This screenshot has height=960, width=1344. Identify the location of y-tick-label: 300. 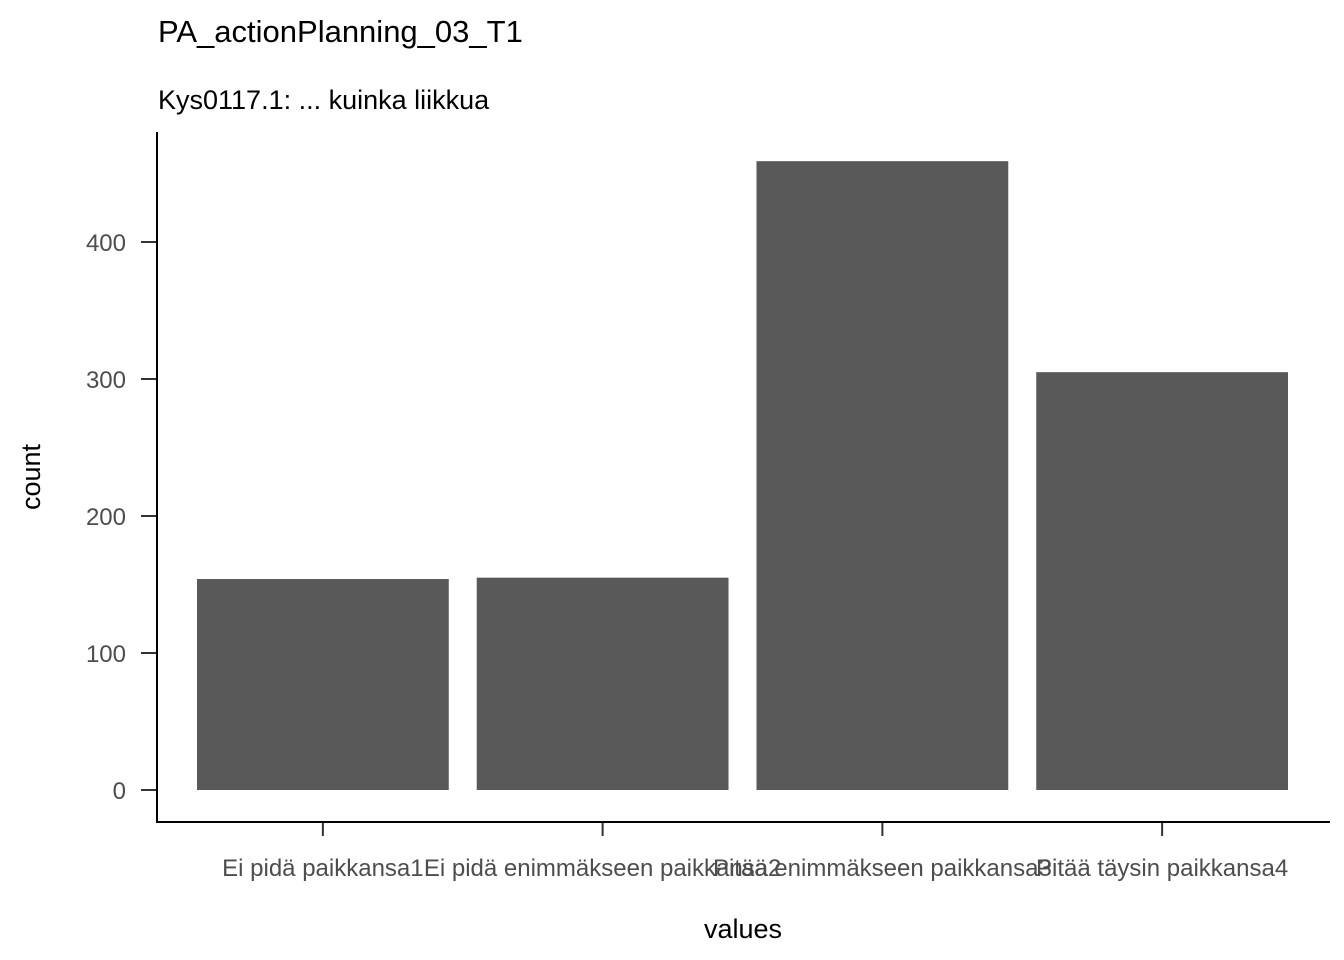
(106, 380).